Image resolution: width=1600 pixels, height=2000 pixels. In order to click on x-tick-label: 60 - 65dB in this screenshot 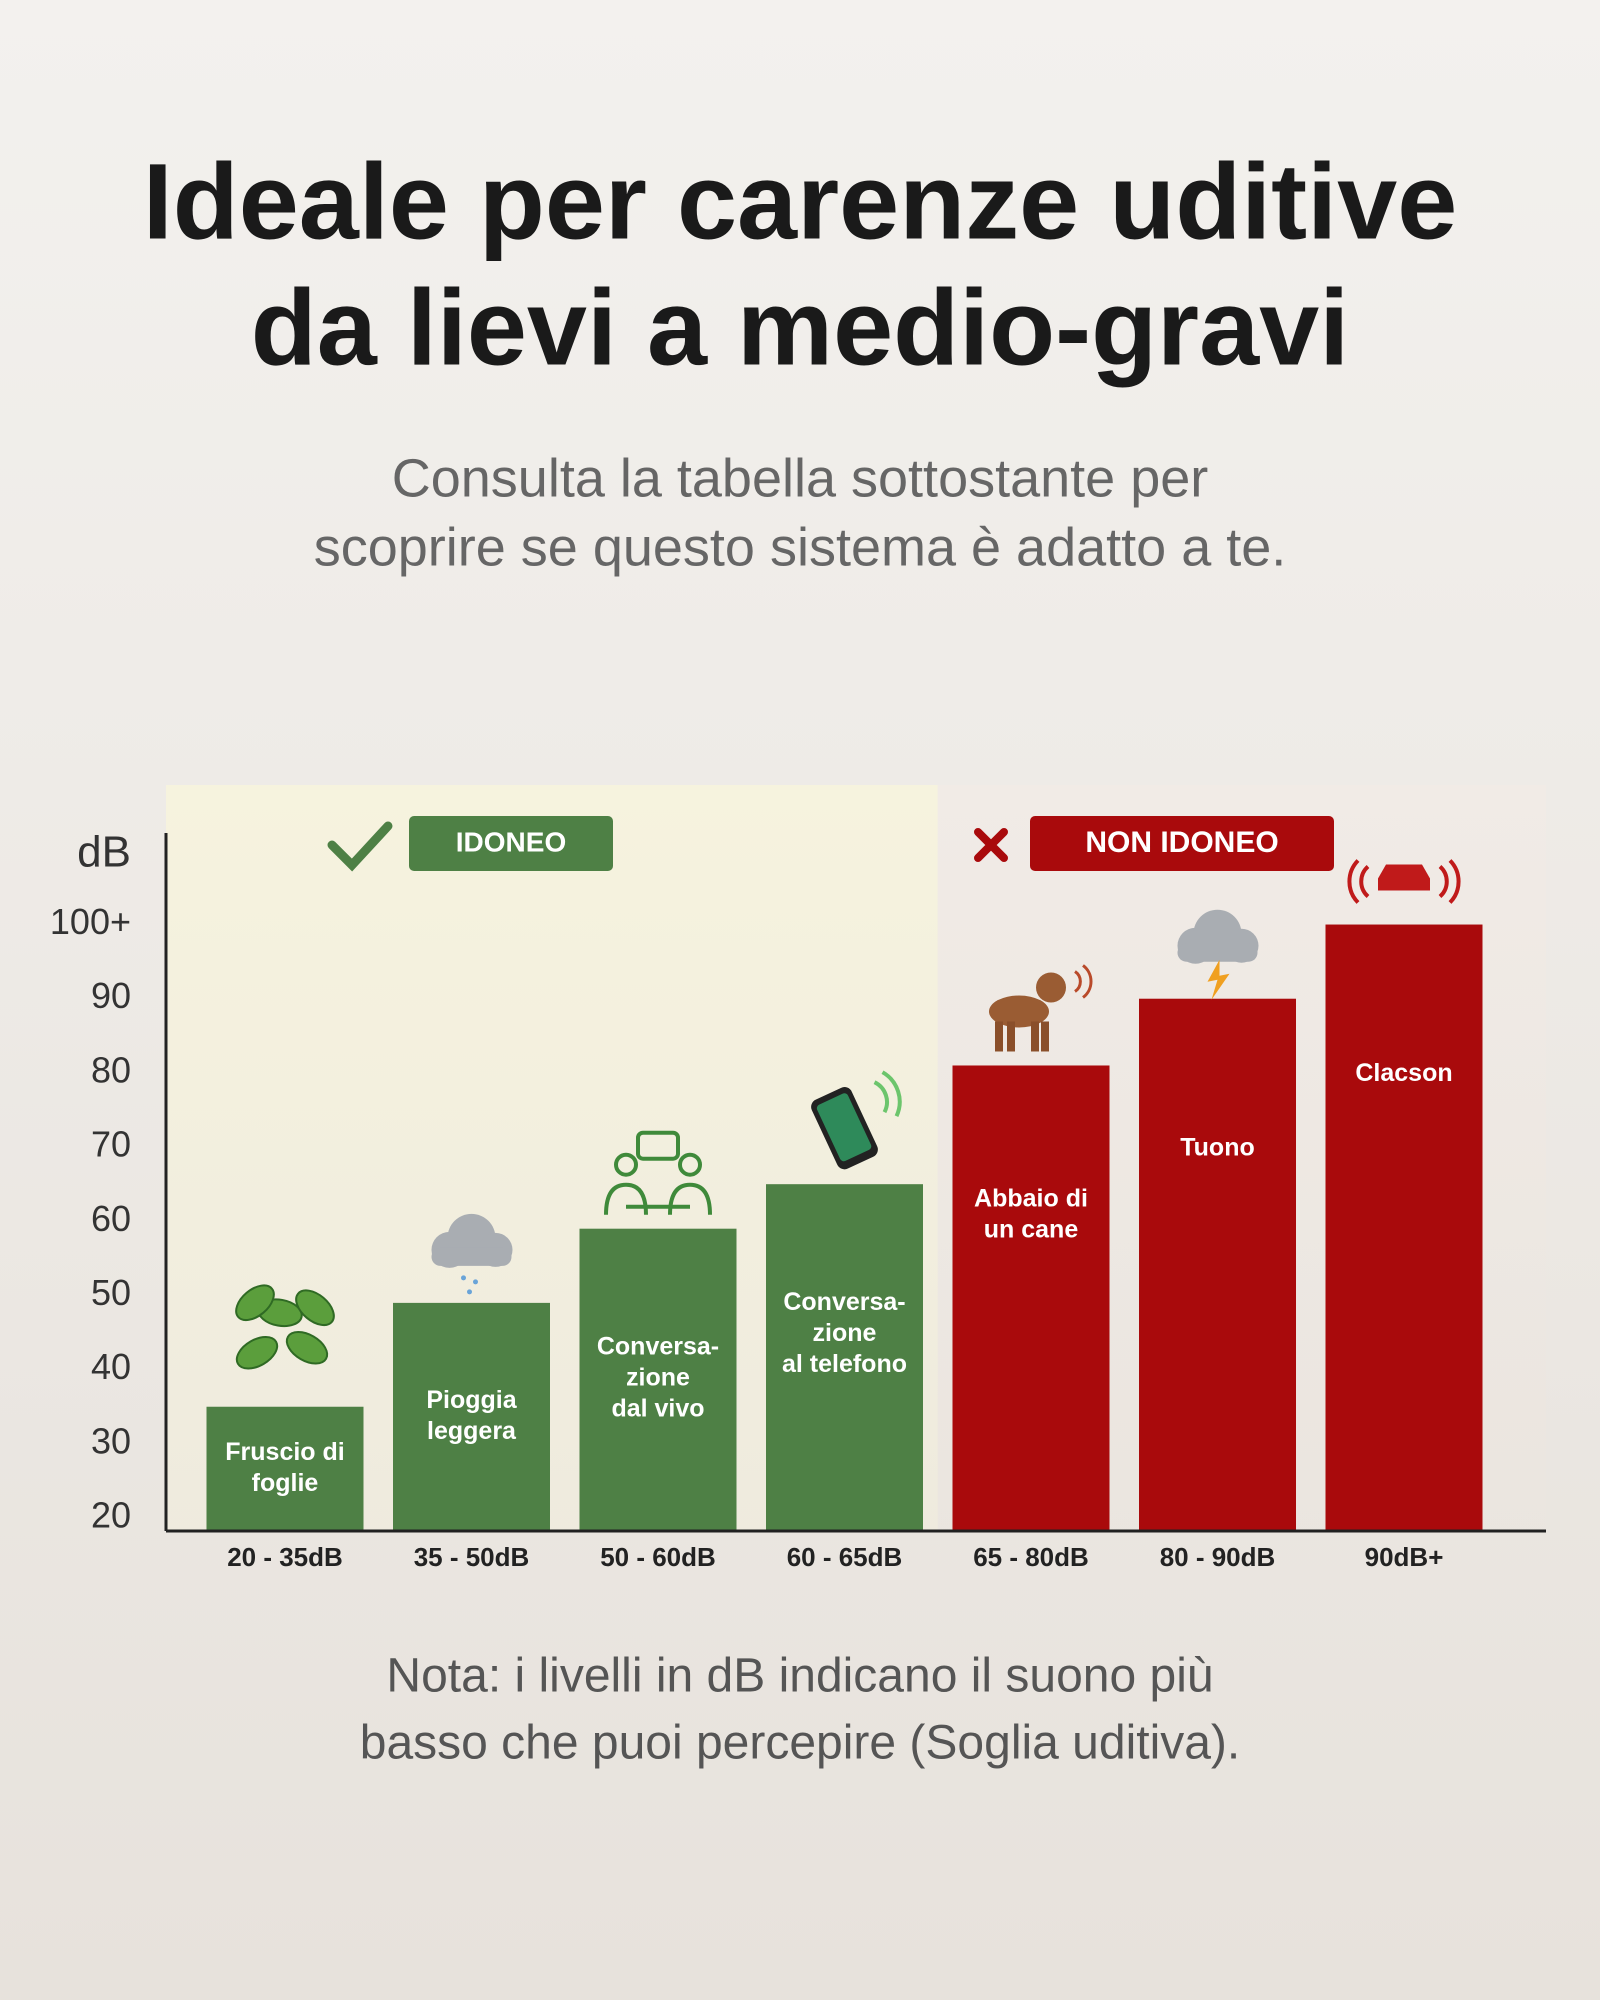, I will do `click(845, 1557)`.